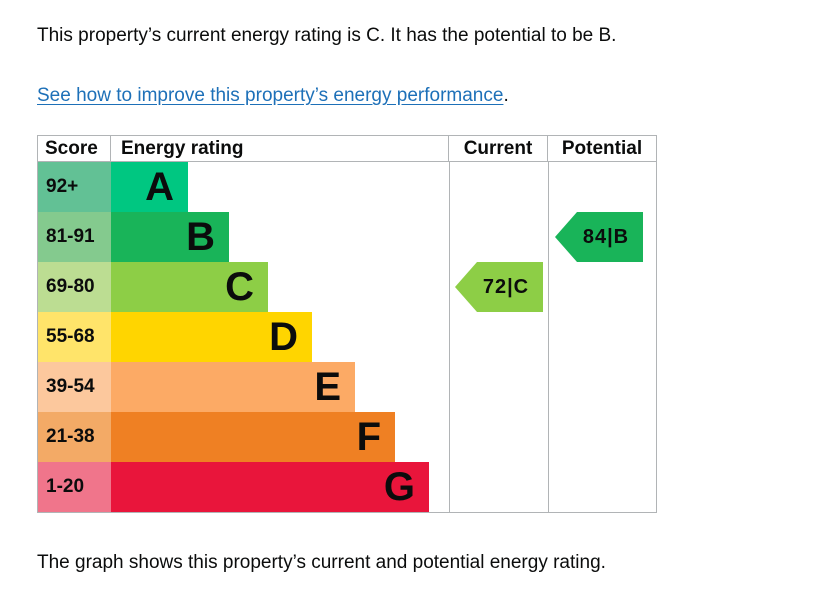 The image size is (822, 590). Describe the element at coordinates (170, 237) in the screenshot. I see `band-bar: B` at that location.